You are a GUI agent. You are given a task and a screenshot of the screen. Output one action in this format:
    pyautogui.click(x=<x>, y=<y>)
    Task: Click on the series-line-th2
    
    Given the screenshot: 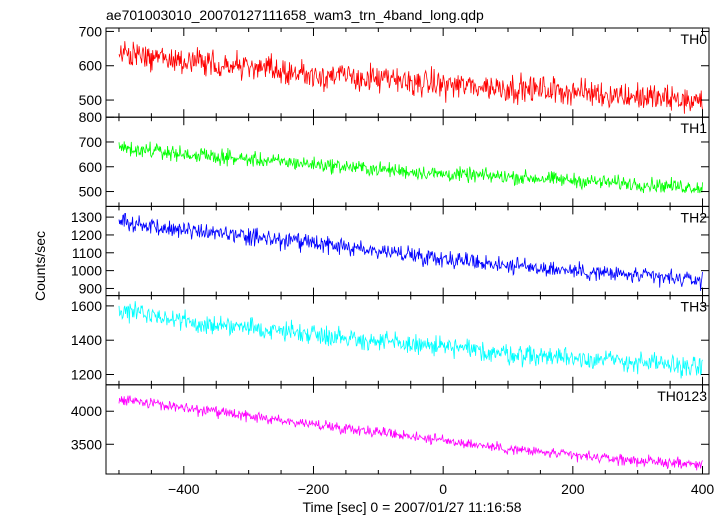 What is the action you would take?
    pyautogui.click(x=410, y=251)
    